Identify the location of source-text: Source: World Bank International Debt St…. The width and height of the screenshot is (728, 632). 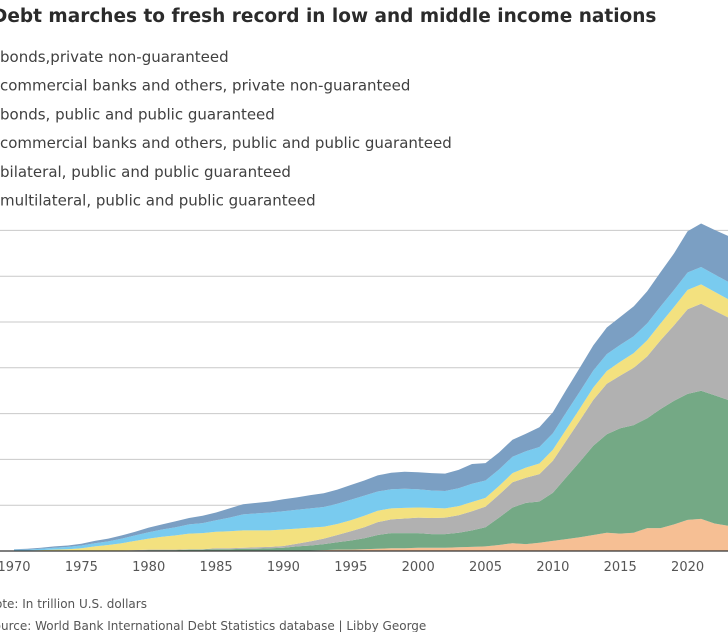
(213, 625).